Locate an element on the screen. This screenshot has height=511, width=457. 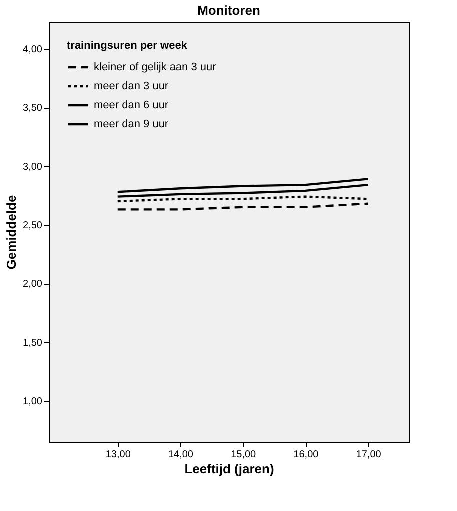
x-tick-label: 15,00 is located at coordinates (244, 455).